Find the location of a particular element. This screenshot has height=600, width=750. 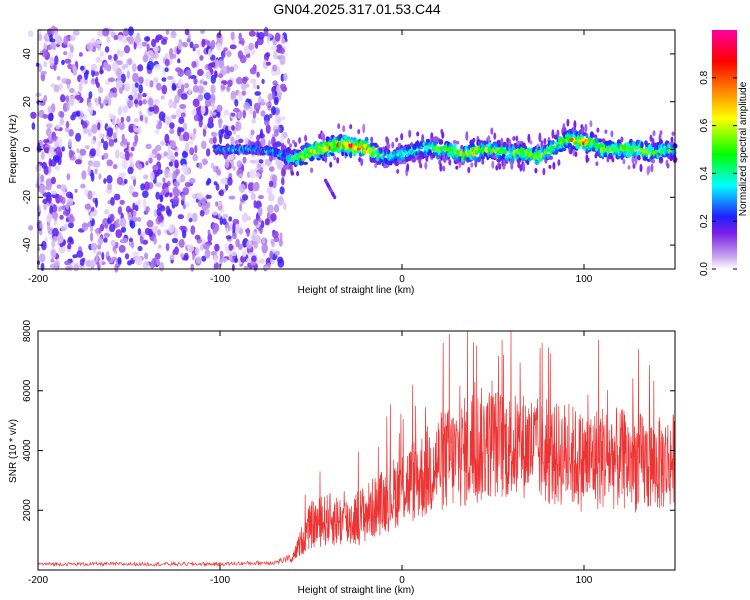

colorbar-gradient is located at coordinates (724, 149).